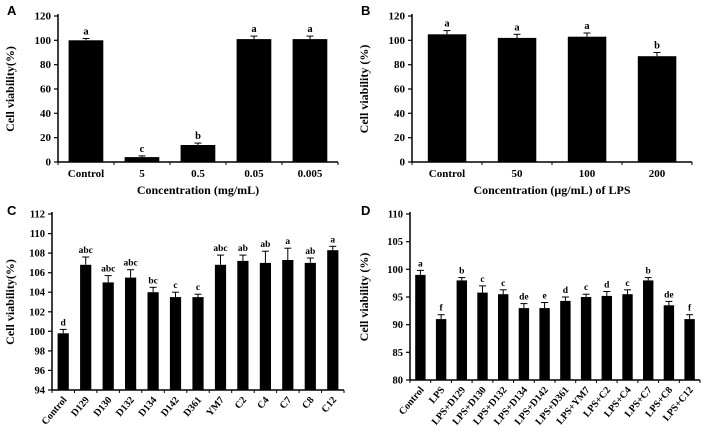 The image size is (708, 442). What do you see at coordinates (37, 312) in the screenshot?
I see `svg-text: 102` at bounding box center [37, 312].